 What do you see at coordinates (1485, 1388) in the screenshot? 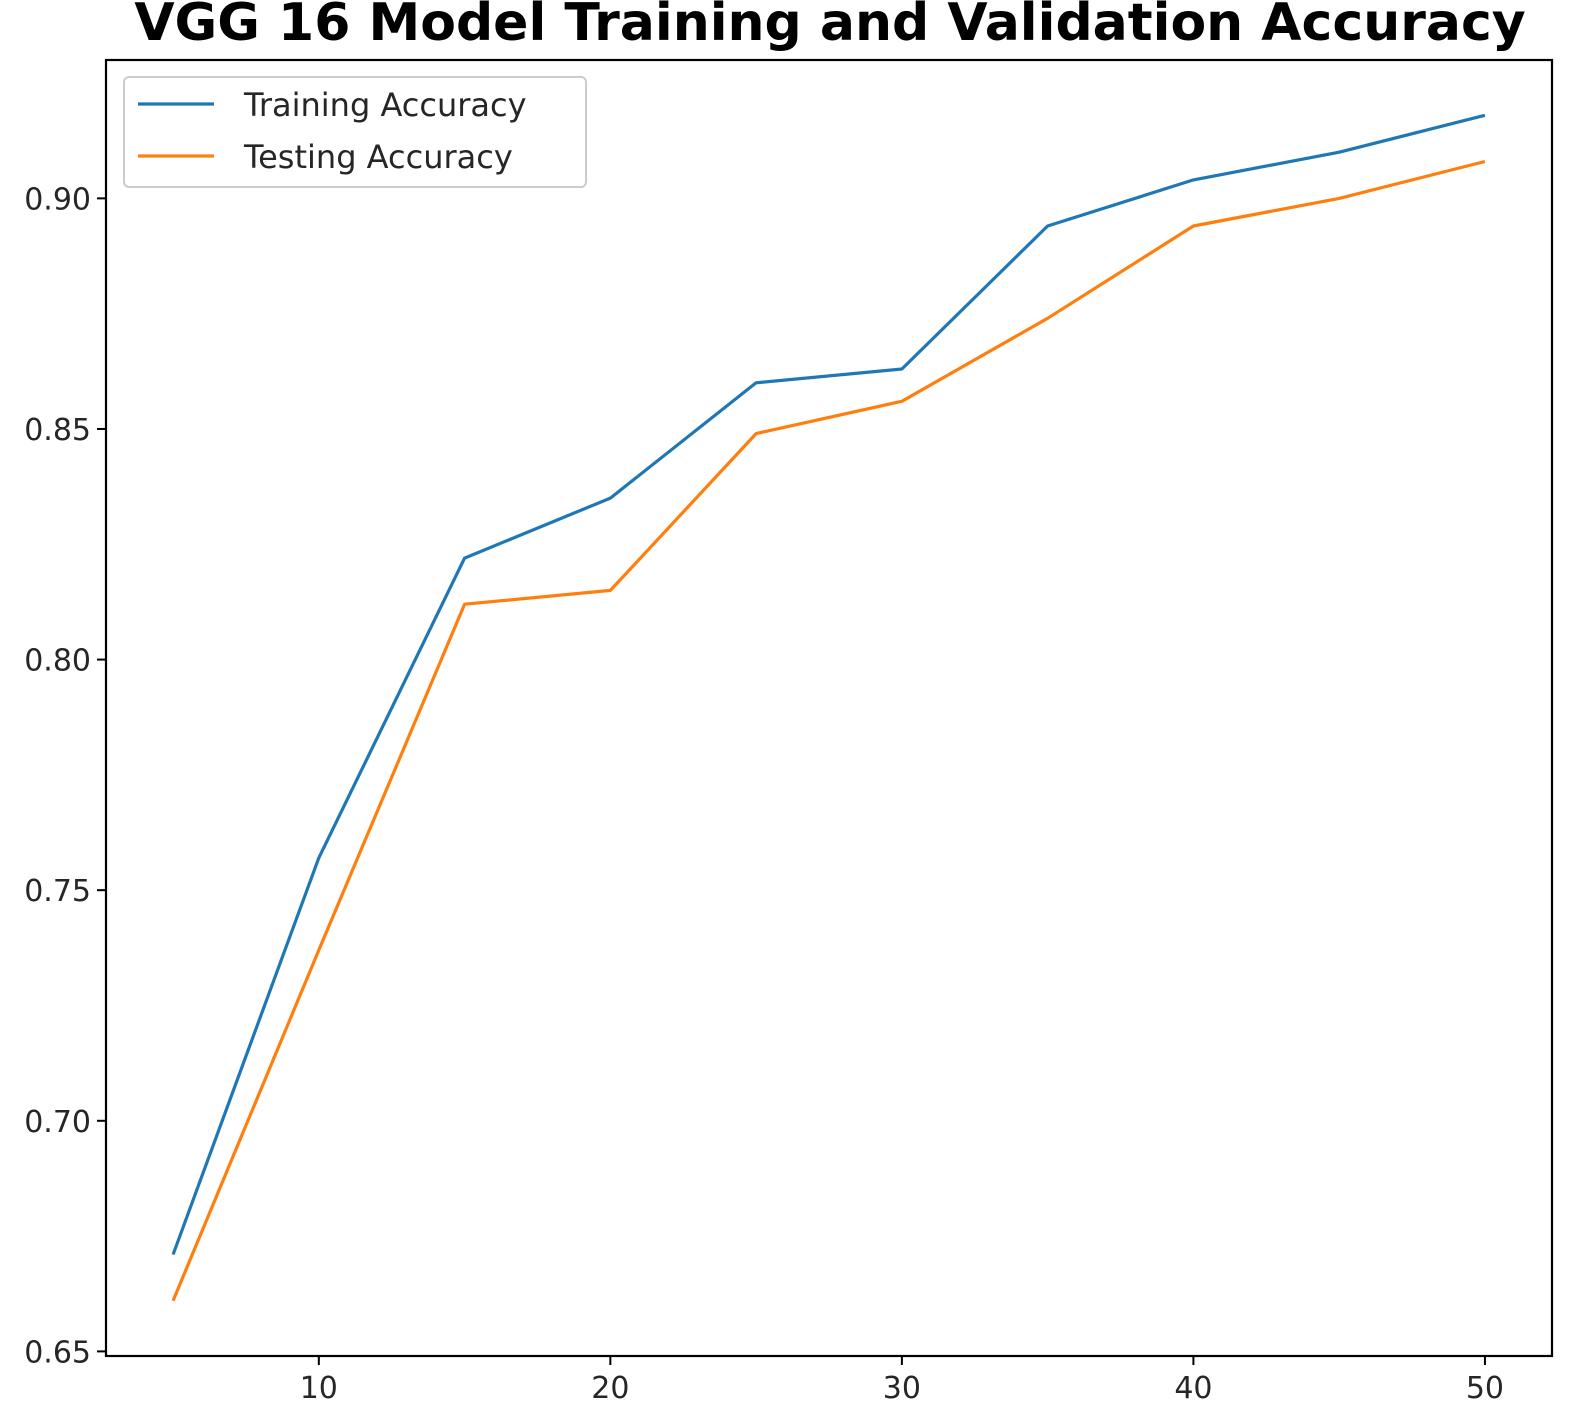
I see `x-tick-label: 50` at bounding box center [1485, 1388].